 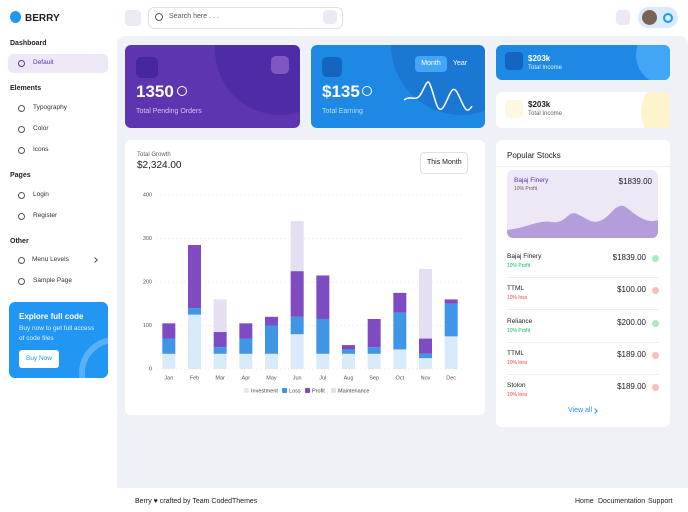 What do you see at coordinates (41, 149) in the screenshot?
I see `nav-item: Icons` at bounding box center [41, 149].